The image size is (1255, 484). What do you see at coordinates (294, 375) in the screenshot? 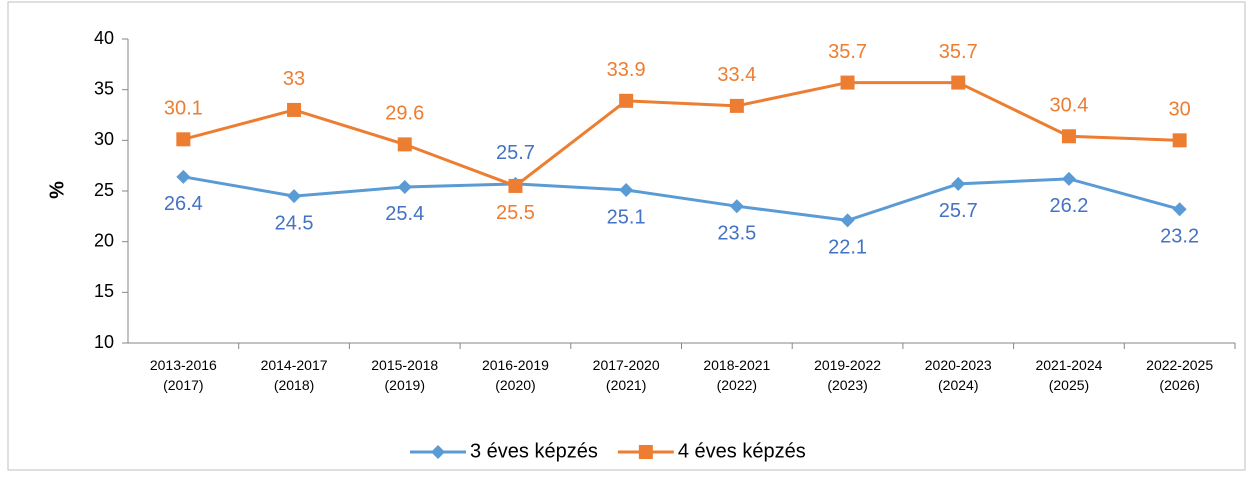
I see `x-tick-label: 2014-2017 (2018)` at bounding box center [294, 375].